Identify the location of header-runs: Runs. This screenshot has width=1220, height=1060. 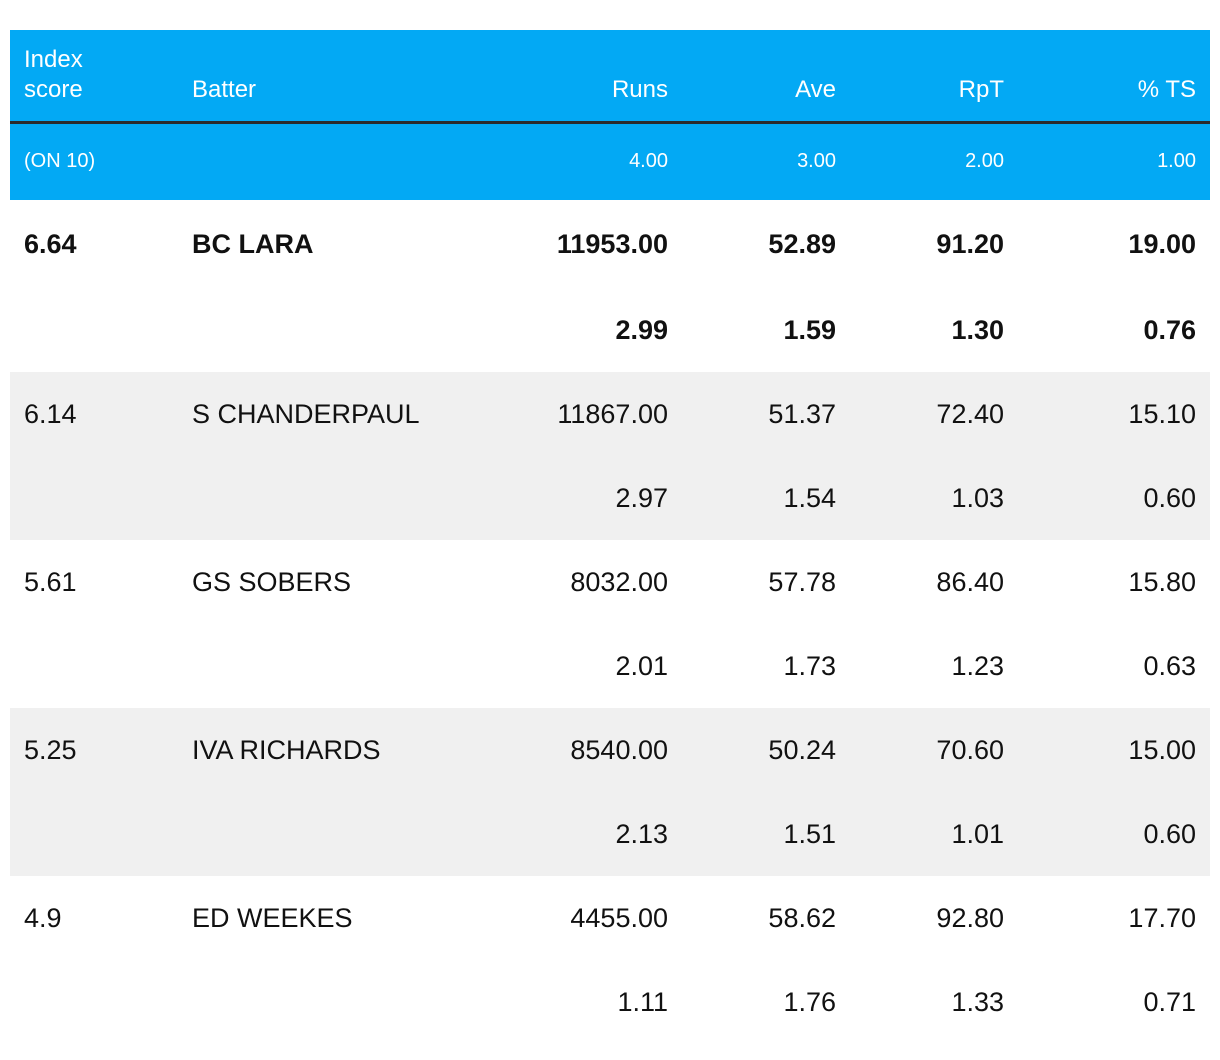
(570, 77).